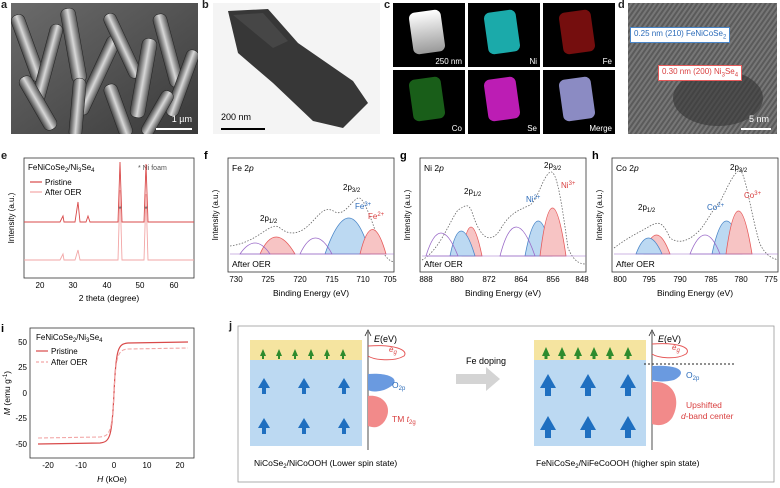  Describe the element at coordinates (172, 122) in the screenshot. I see `scale-bar-a: 1 µm` at that location.